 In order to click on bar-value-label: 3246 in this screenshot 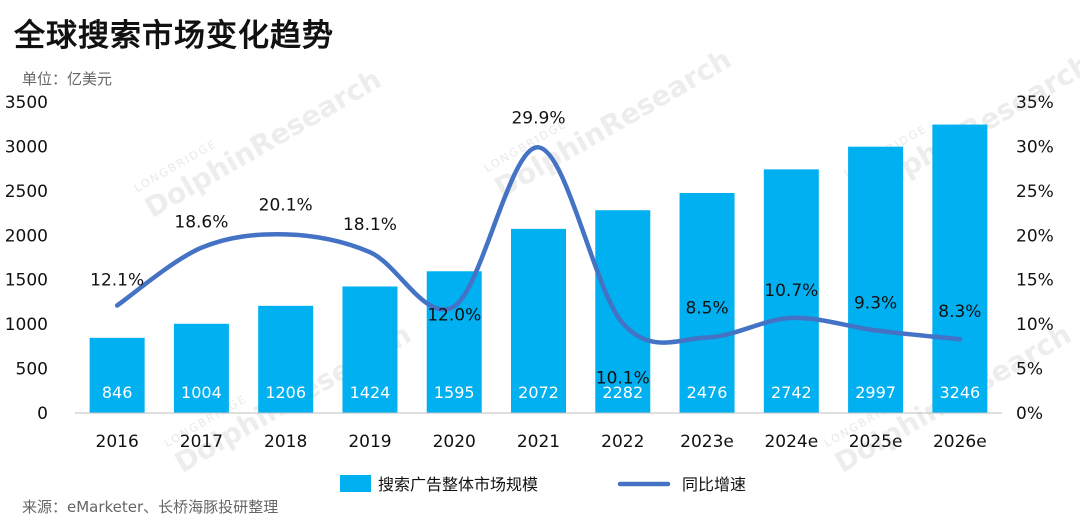, I will do `click(960, 392)`.